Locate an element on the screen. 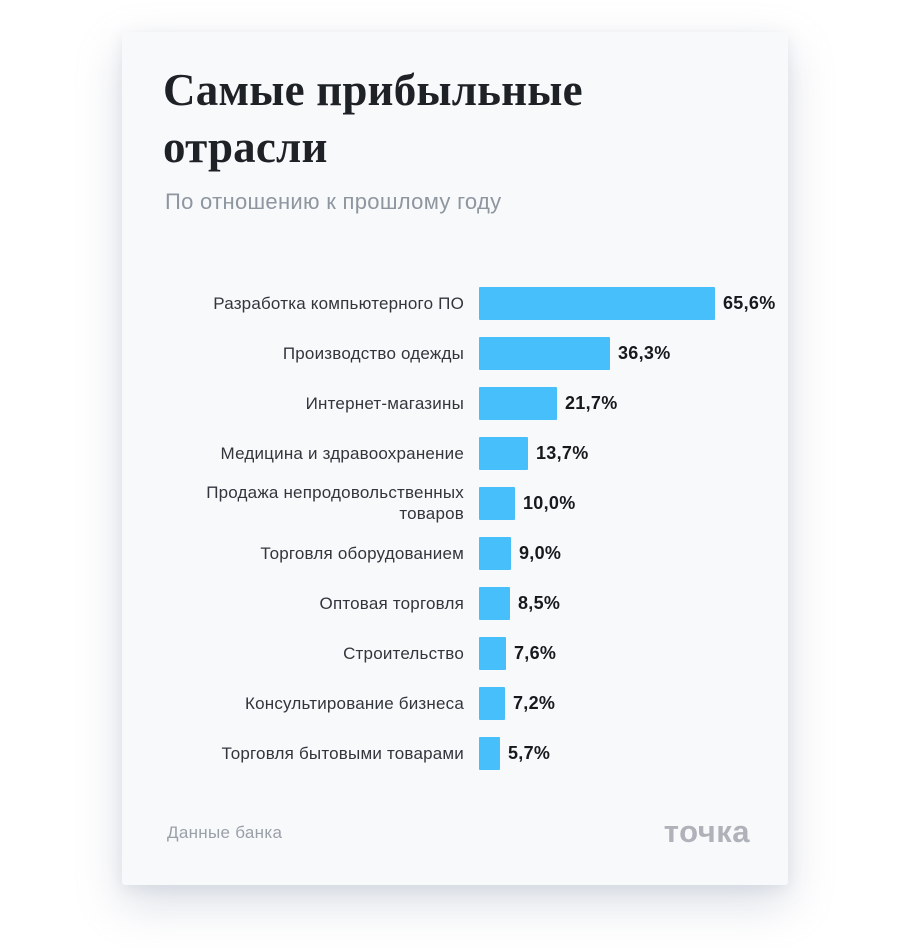 The height and width of the screenshot is (948, 910). bar-zone: 5,7% is located at coordinates (623, 753).